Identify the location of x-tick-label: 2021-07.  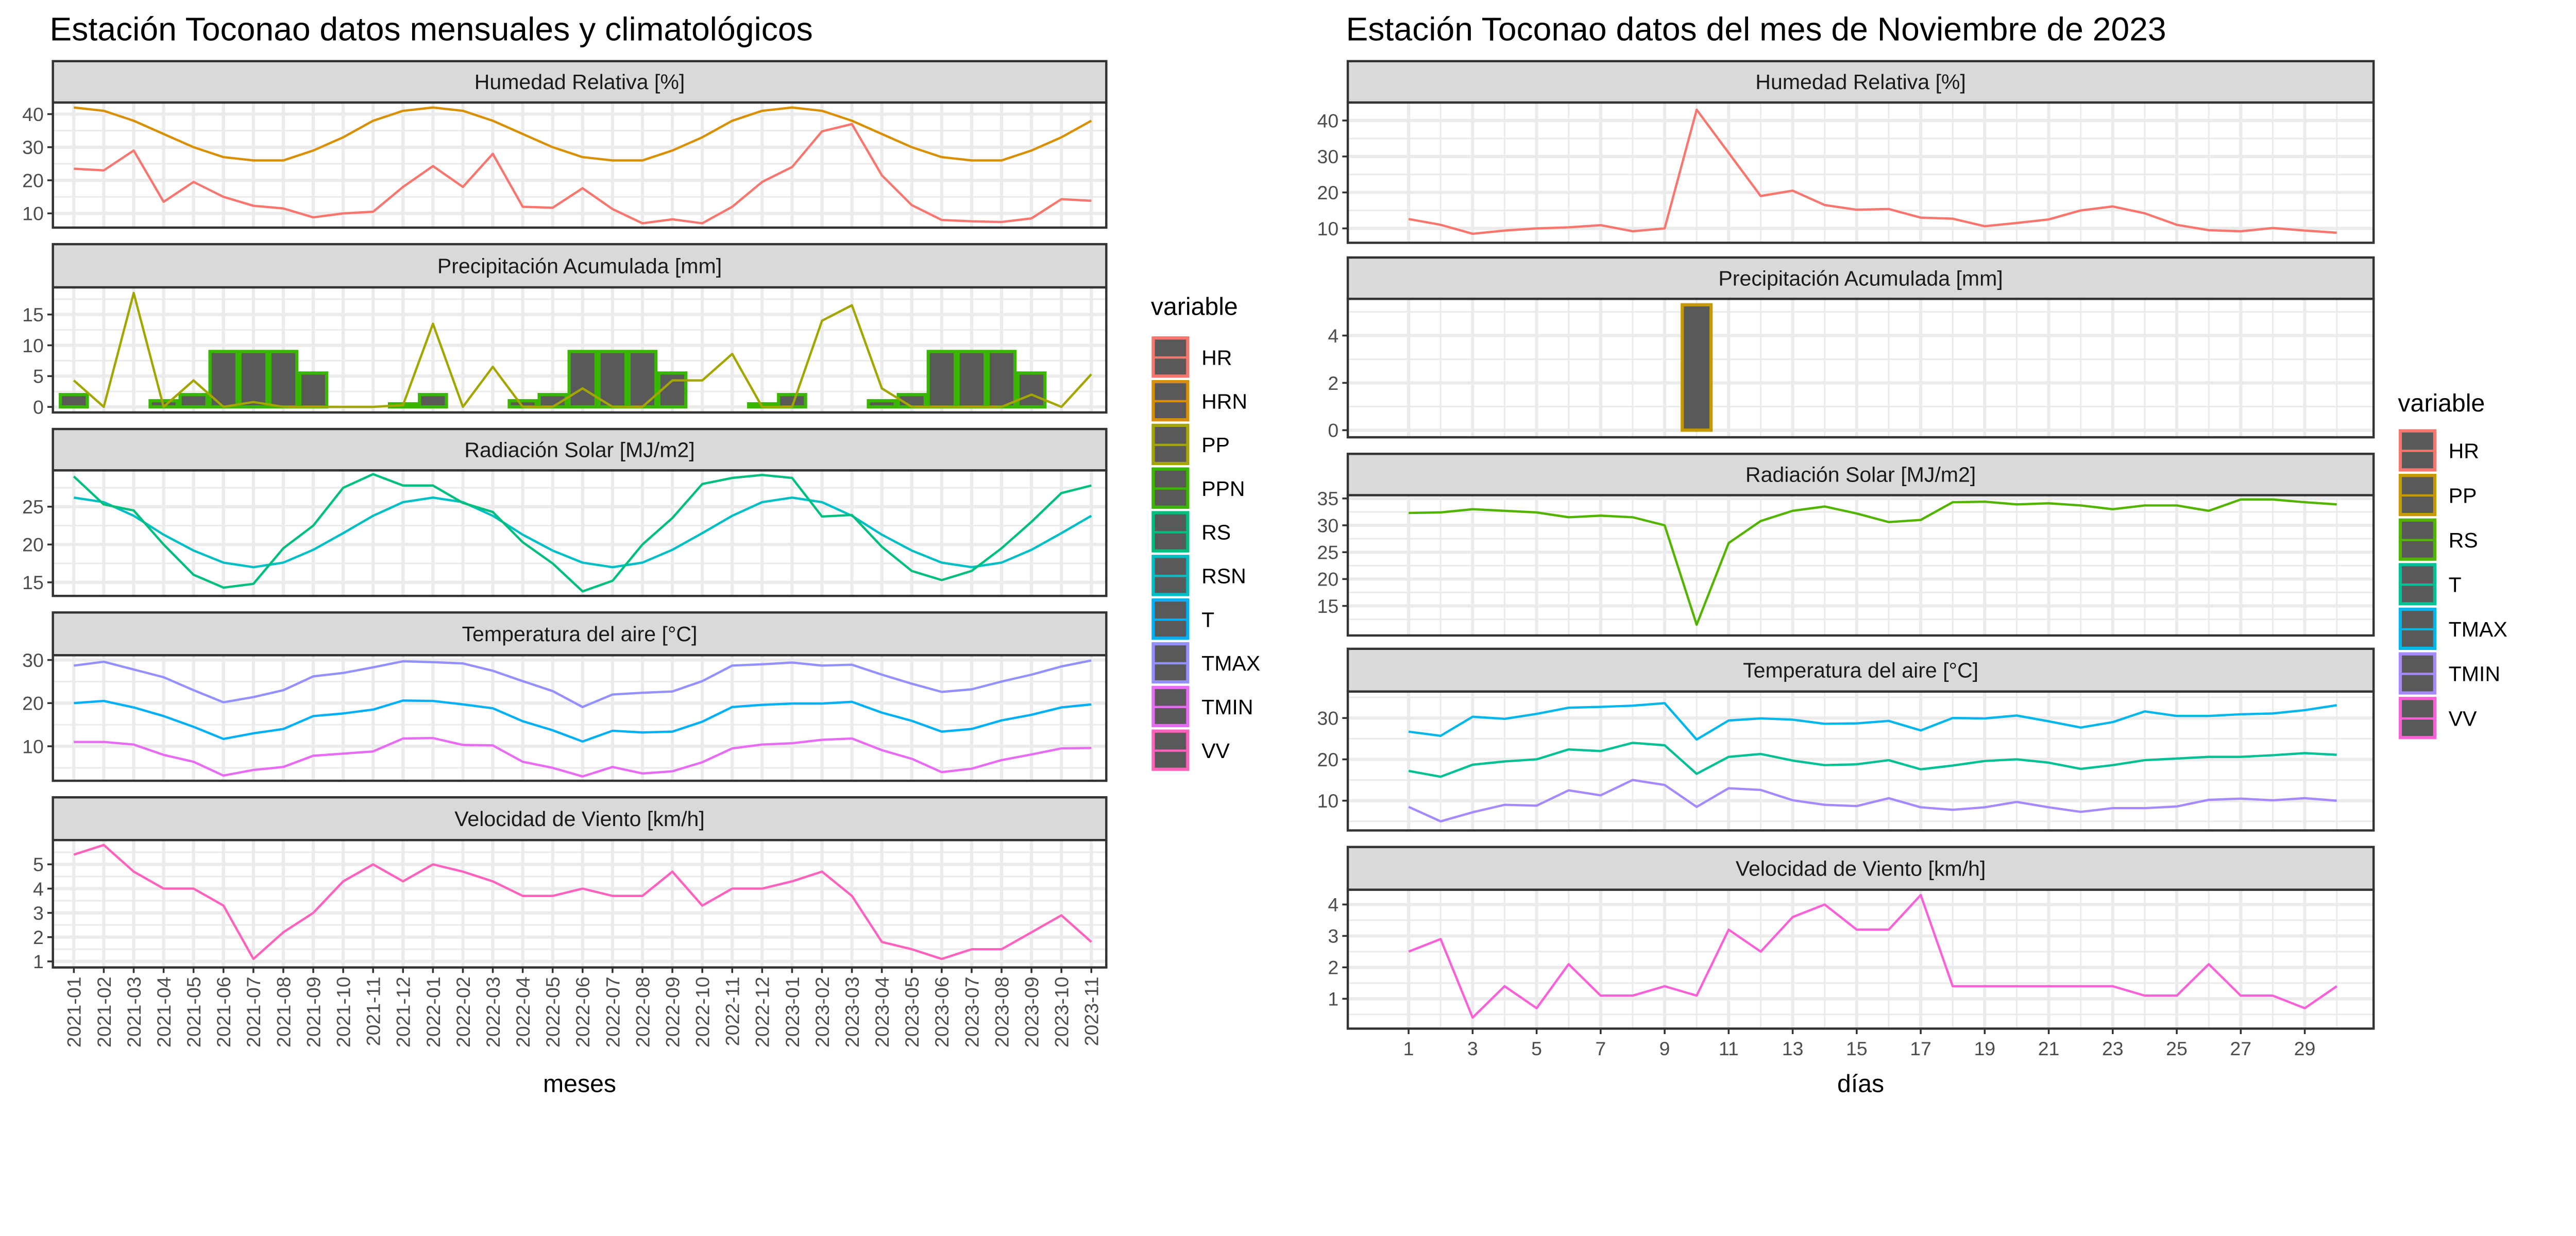
(253, 1012).